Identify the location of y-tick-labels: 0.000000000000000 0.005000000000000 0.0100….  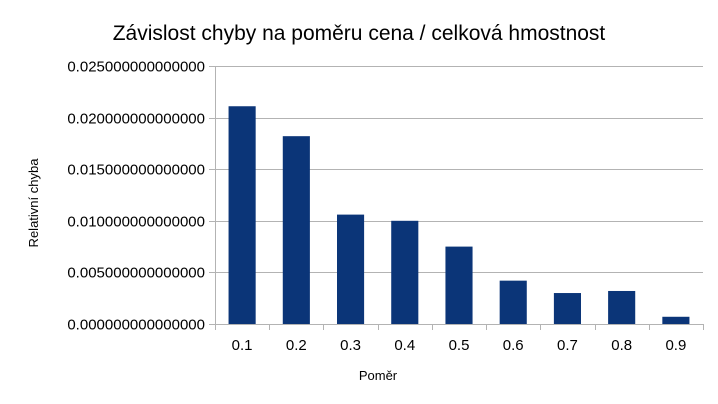
(136, 196).